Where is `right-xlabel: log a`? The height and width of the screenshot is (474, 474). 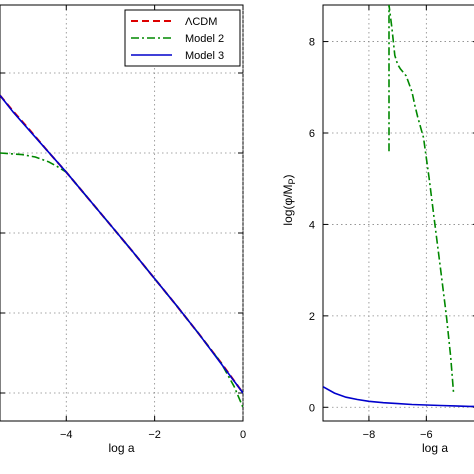
right-xlabel: log a is located at coordinates (435, 448).